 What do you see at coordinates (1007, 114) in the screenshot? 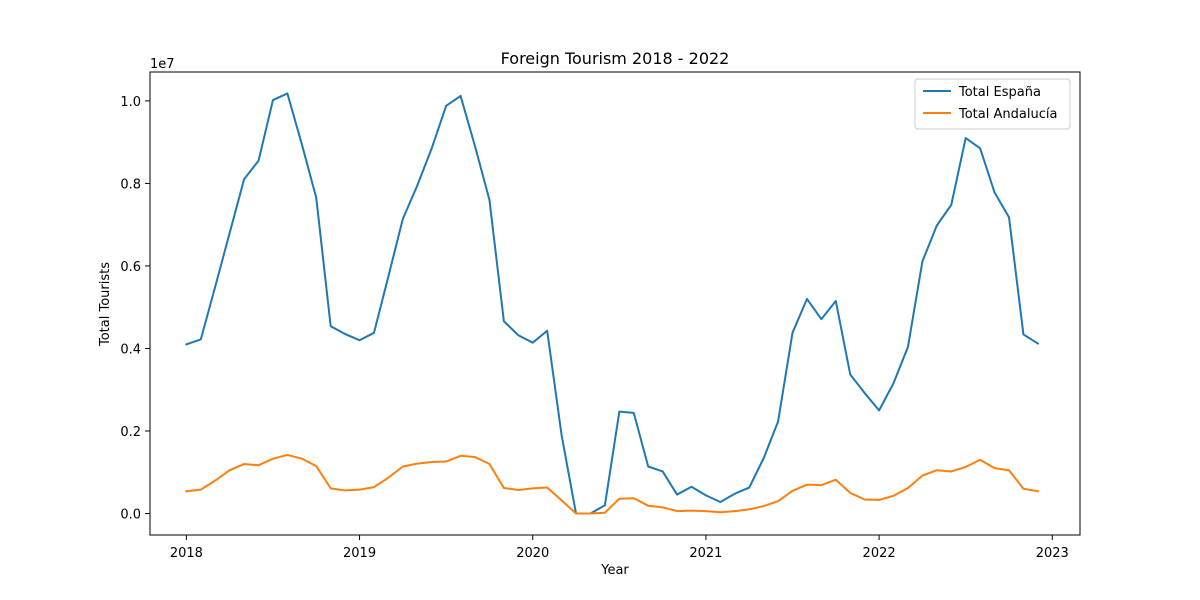
I see `legend-label-1: Total Andalucía` at bounding box center [1007, 114].